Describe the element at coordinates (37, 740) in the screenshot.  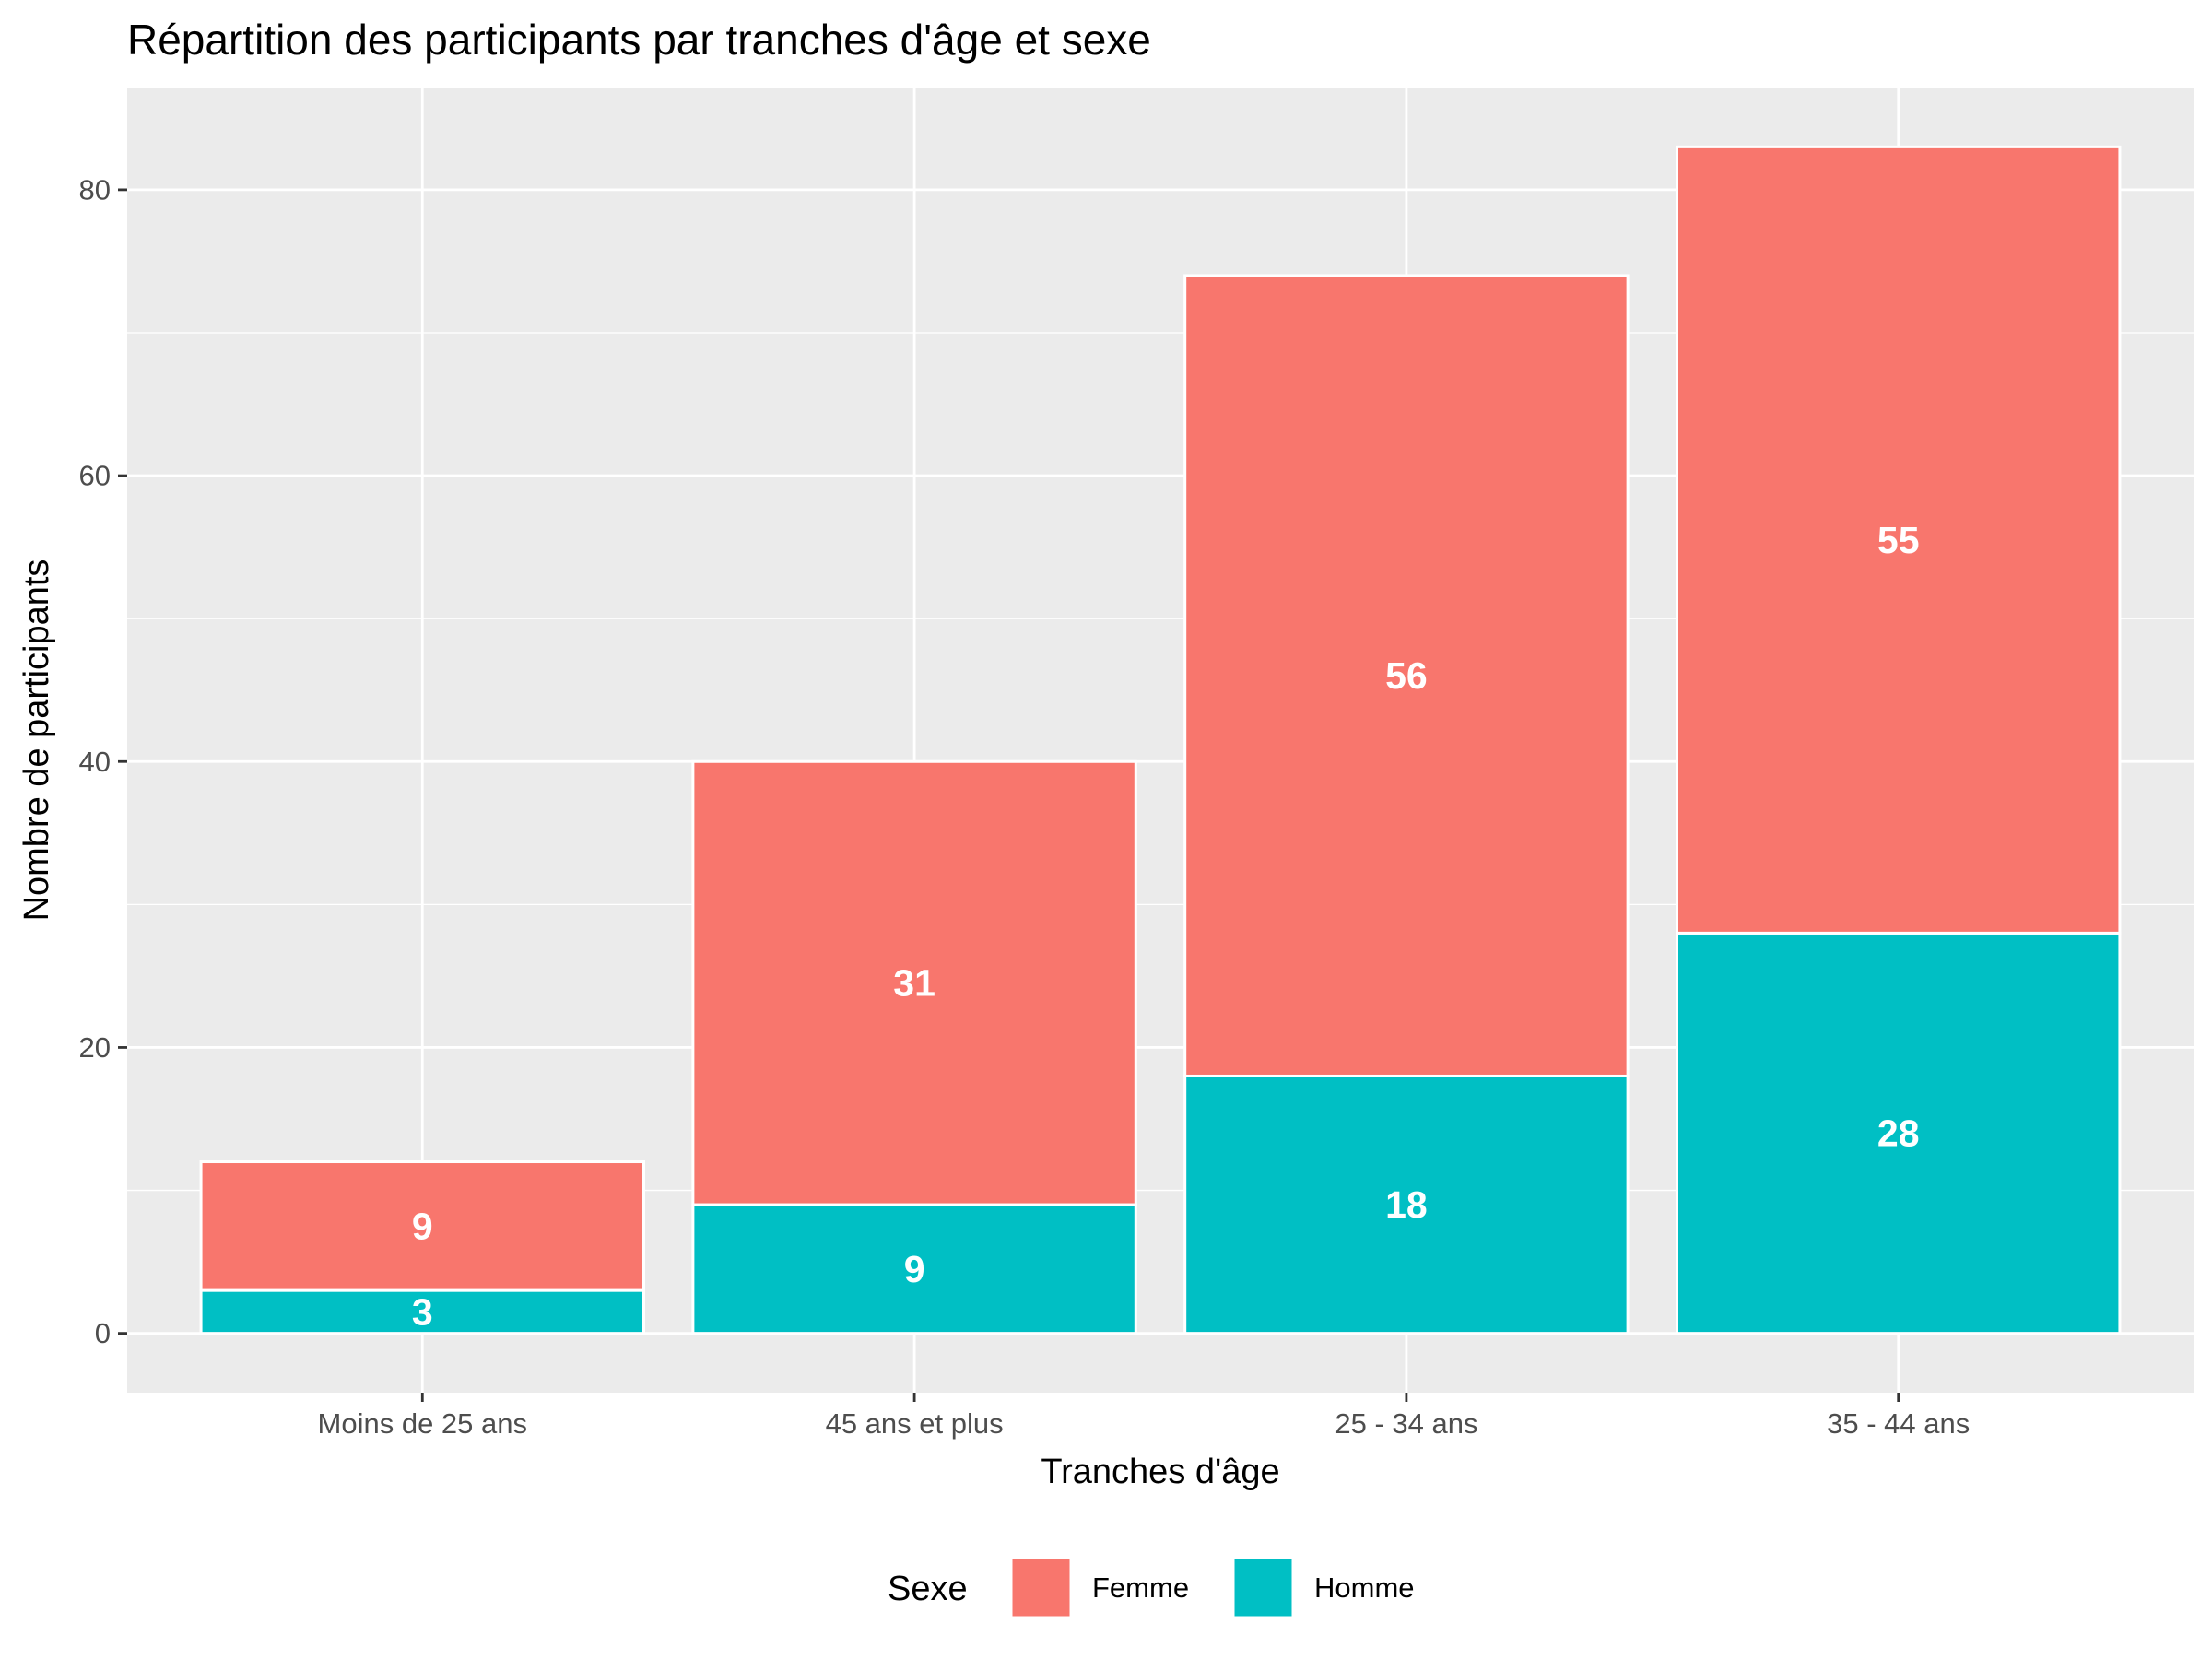
I see `y-axis-title: Nombre de participants` at that location.